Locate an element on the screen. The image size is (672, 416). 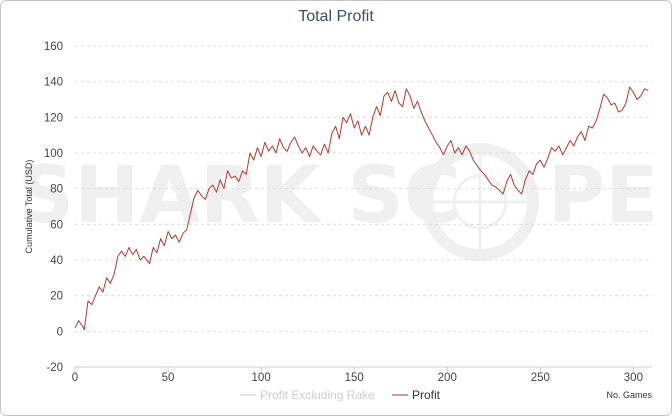
y-tick-label: 160 is located at coordinates (53, 47).